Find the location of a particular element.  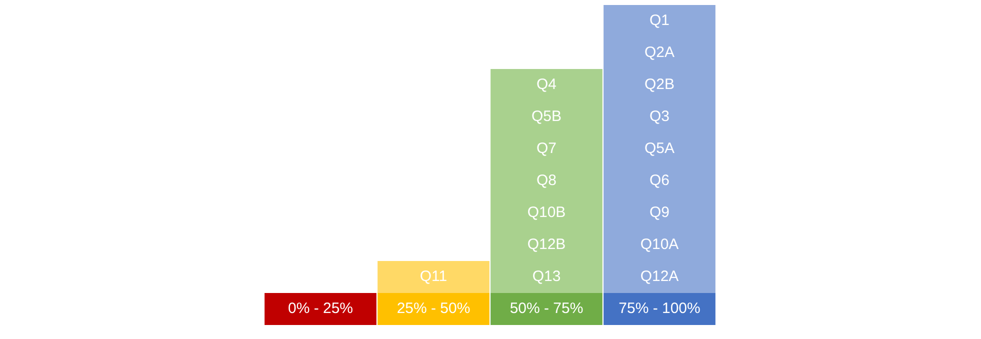

annotation: Q5B is located at coordinates (546, 117).